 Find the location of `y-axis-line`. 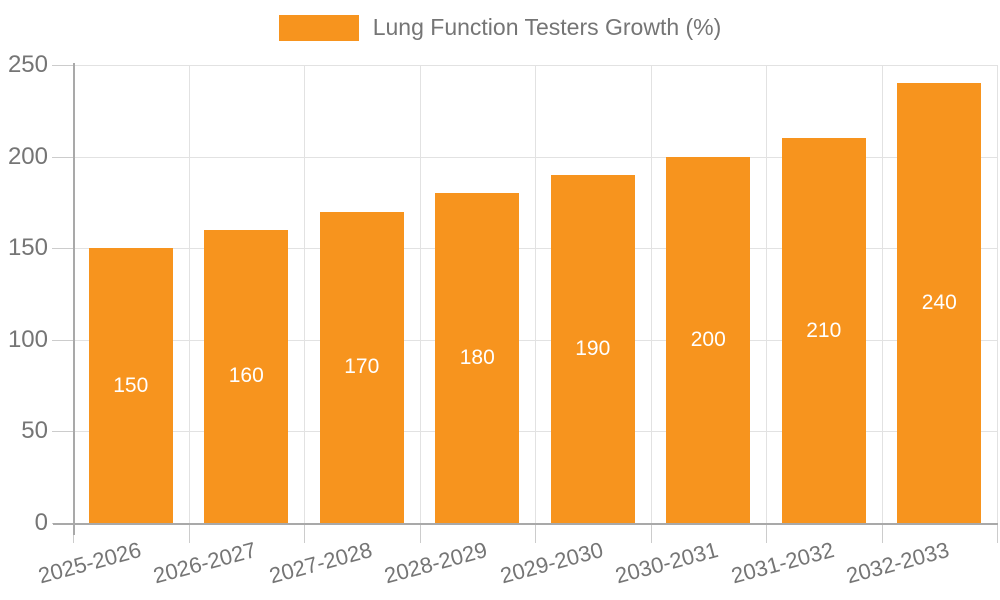

y-axis-line is located at coordinates (74, 299).